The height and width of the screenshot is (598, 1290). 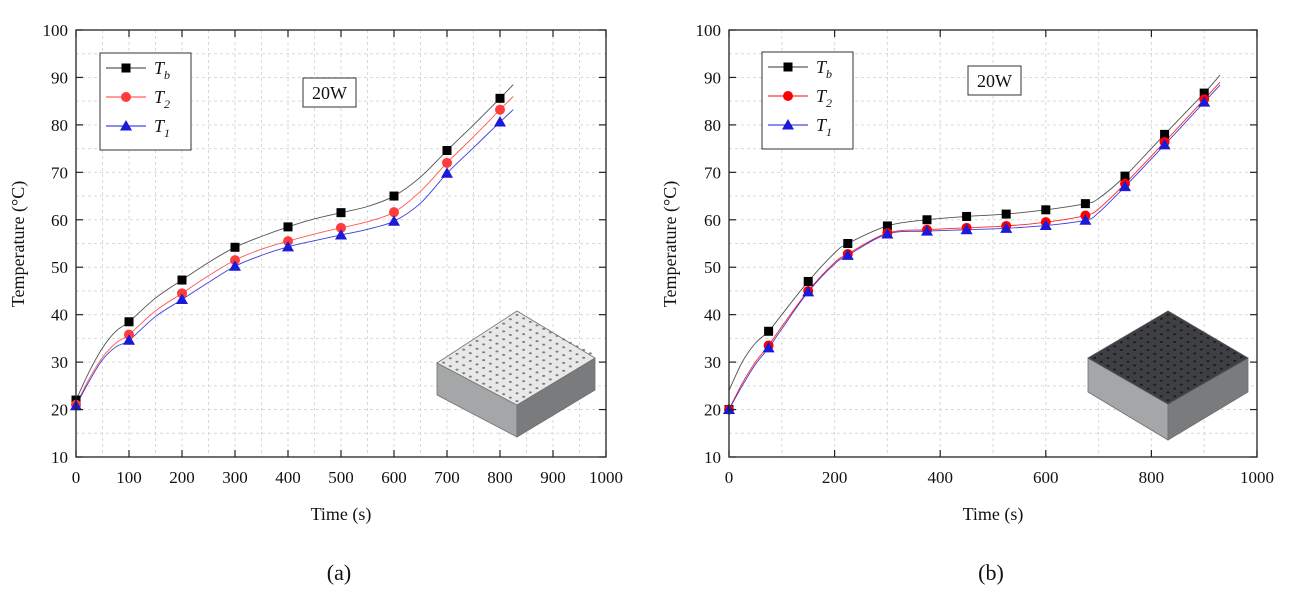 I want to click on y-tick-label: 90, so click(x=712, y=77).